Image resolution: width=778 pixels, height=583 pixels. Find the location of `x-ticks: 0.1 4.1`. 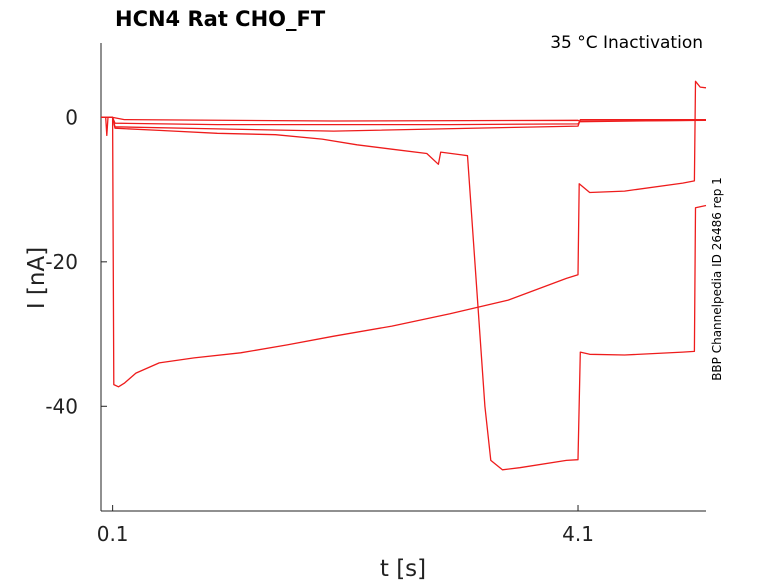

x-ticks: 0.1 4.1 is located at coordinates (345, 525).